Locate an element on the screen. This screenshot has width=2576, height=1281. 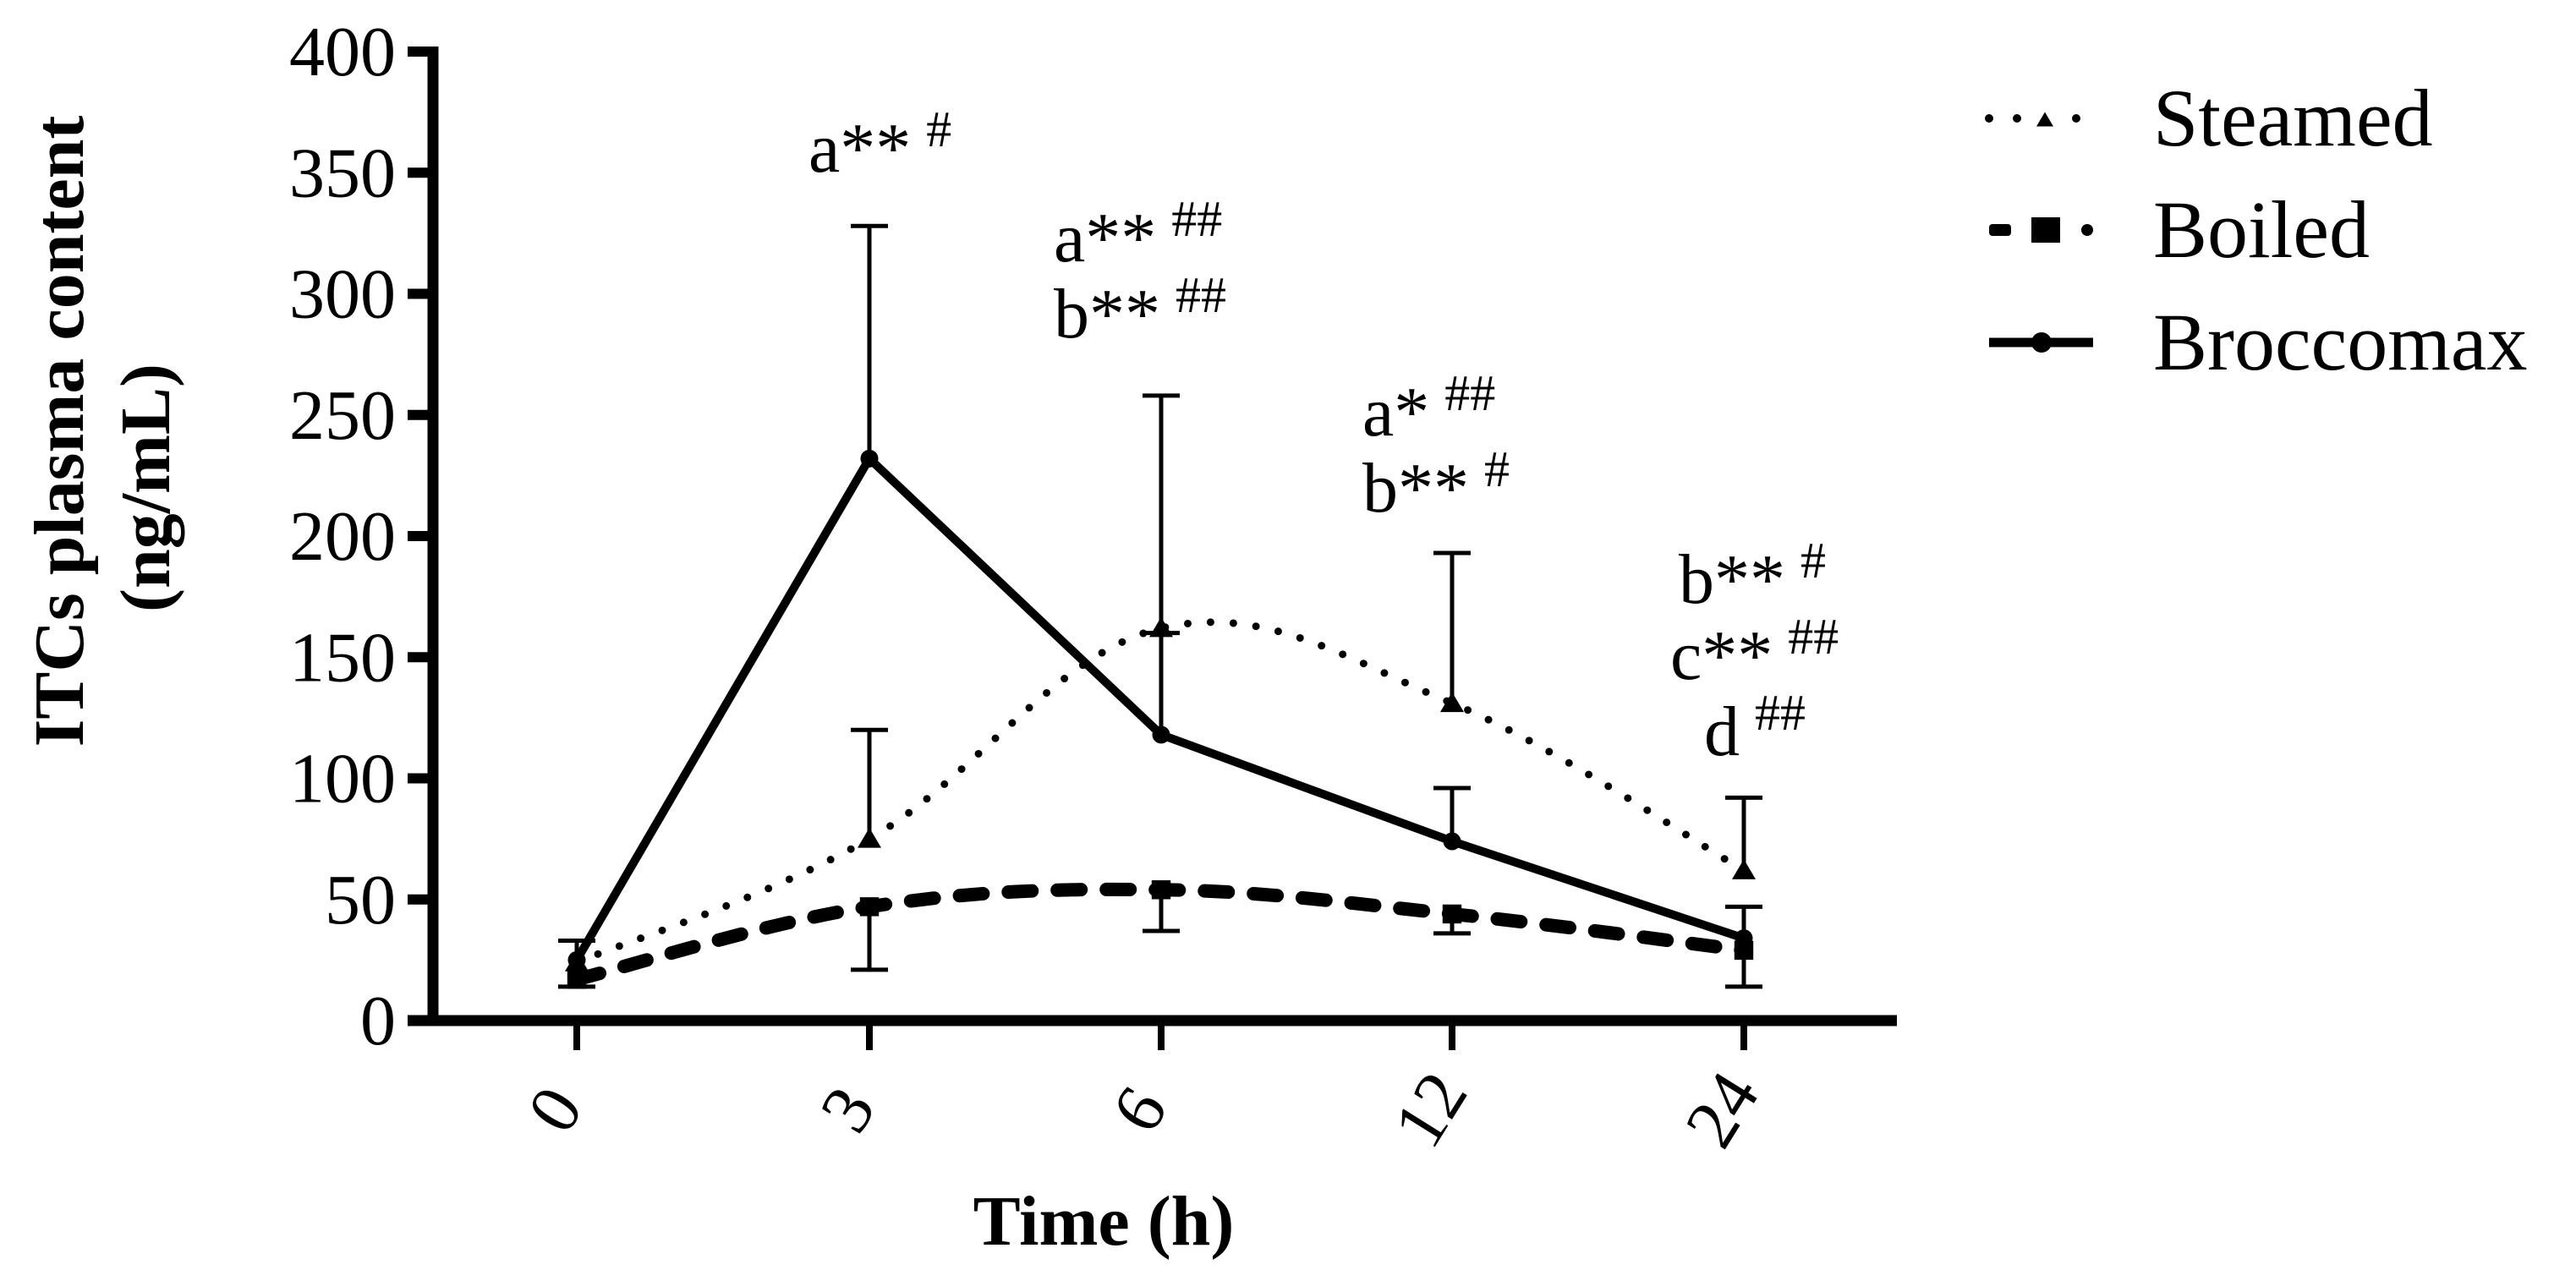
dotted-line-triangle-icon is located at coordinates (2032, 119).